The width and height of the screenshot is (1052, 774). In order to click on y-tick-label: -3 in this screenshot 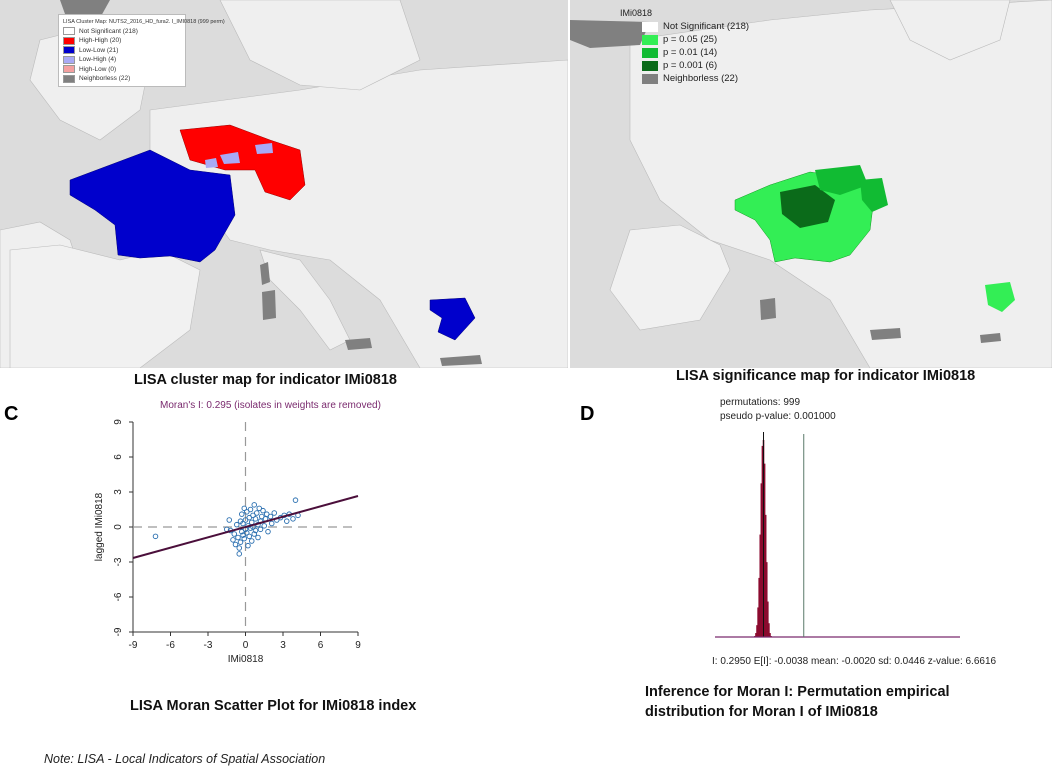, I will do `click(118, 561)`.